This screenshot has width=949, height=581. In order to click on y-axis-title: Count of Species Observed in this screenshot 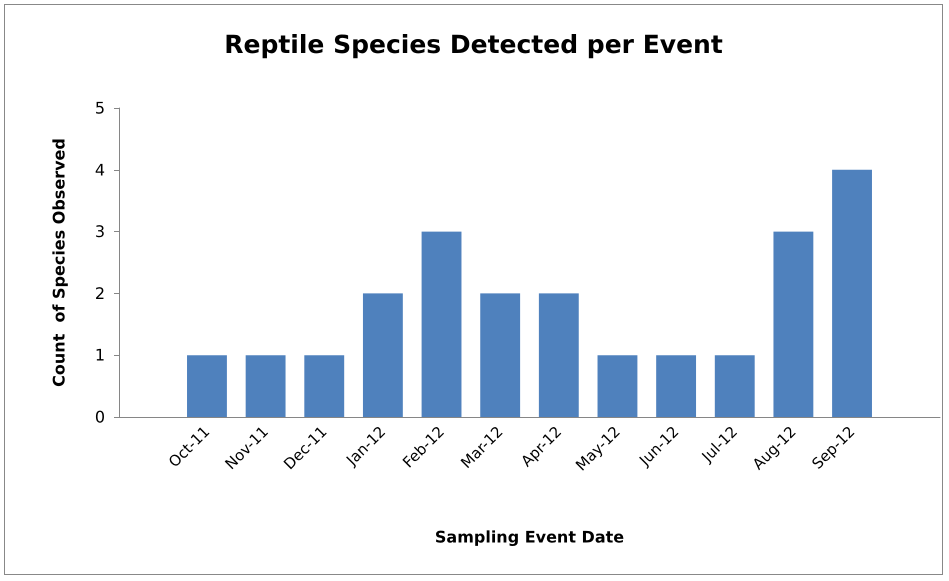, I will do `click(59, 262)`.